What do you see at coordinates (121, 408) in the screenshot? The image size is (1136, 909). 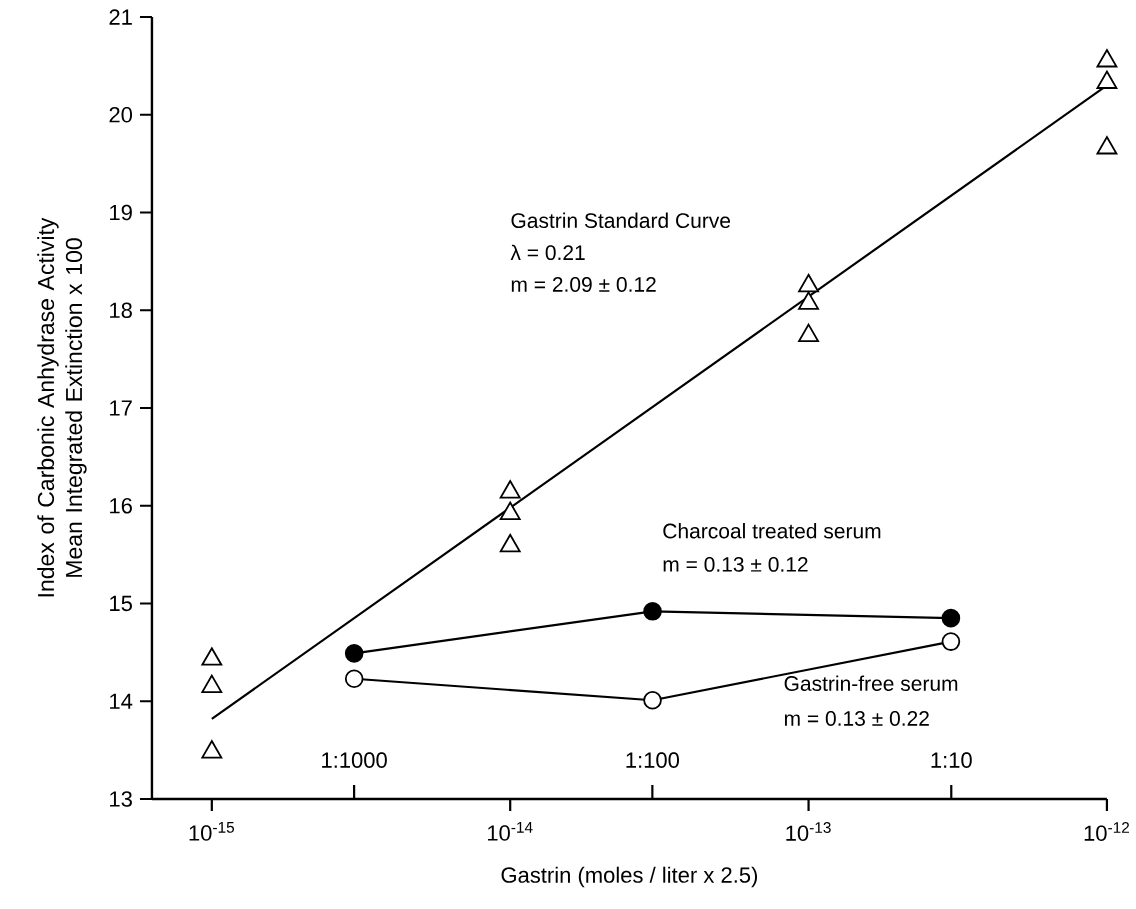 I see `y-tick-label: 17` at bounding box center [121, 408].